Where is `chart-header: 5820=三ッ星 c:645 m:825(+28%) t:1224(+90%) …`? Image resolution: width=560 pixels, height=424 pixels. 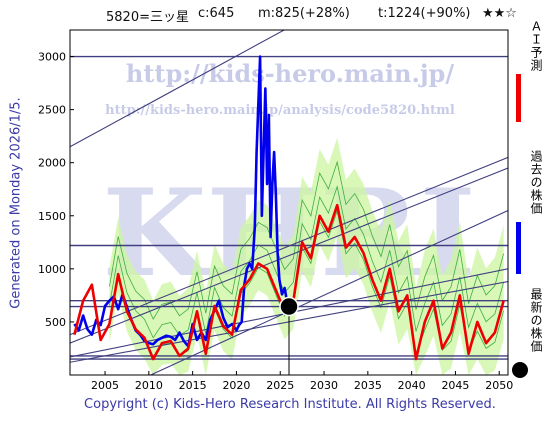
chart-header: 5820=三ッ星 c:645 m:825(+28%) t:1224(+90%) … is located at coordinates (293, 16).